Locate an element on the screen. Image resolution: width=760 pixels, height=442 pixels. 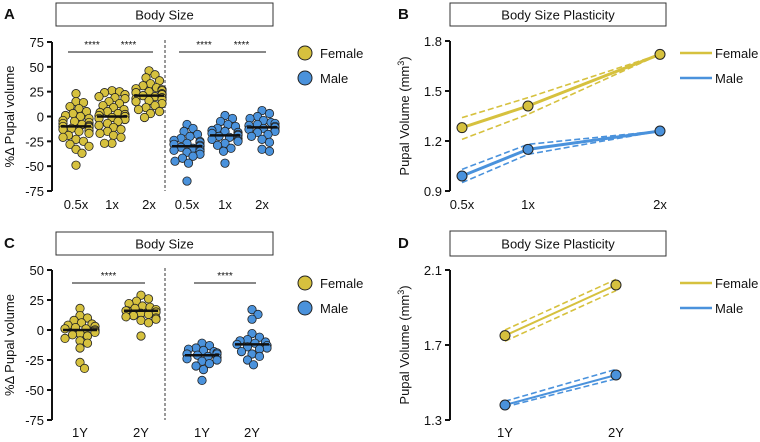
y-tick-label: 1.3 is located at coordinates (433, 420).